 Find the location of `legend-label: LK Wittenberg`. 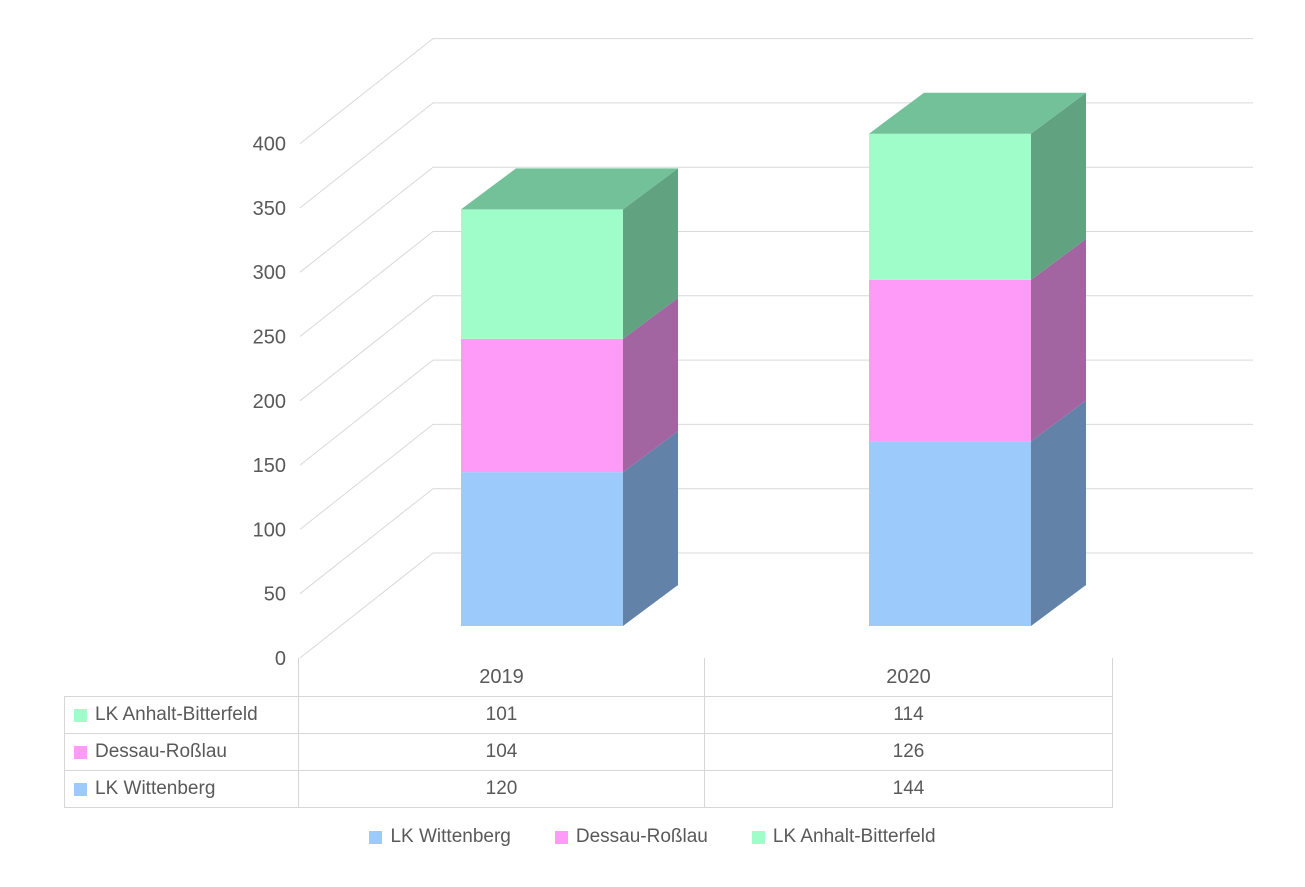

legend-label: LK Wittenberg is located at coordinates (450, 836).